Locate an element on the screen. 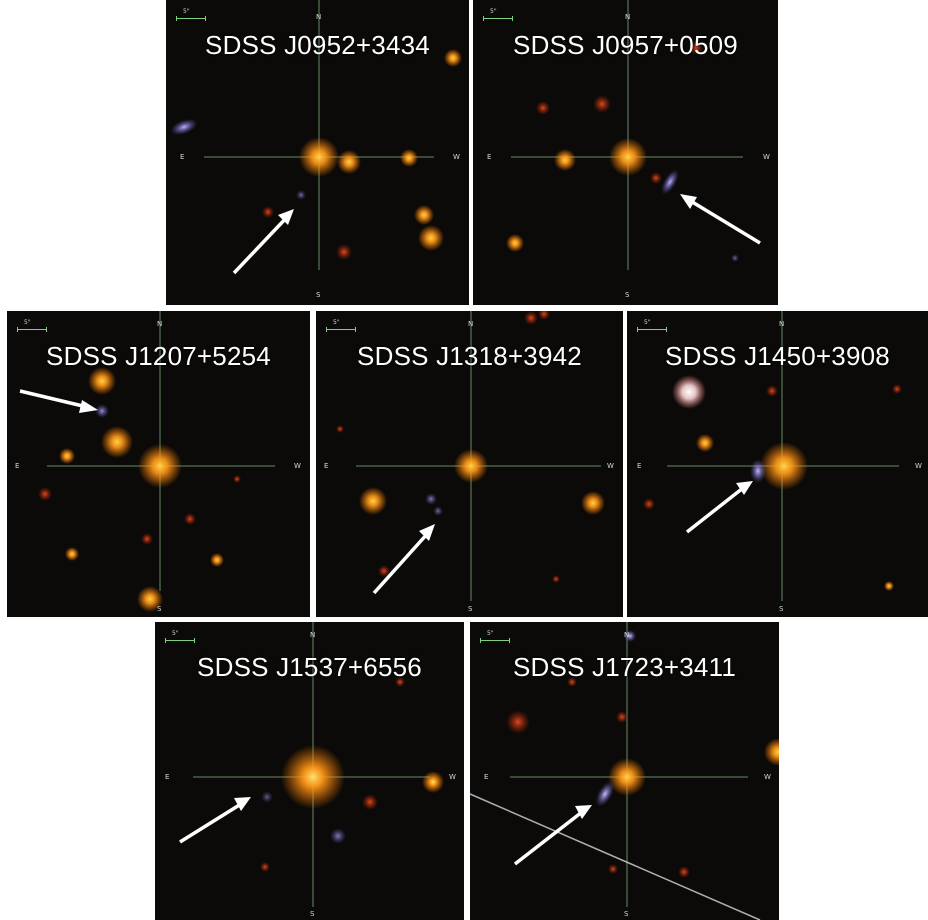  panel-title: SDSS J0957+0509 is located at coordinates (625, 45).